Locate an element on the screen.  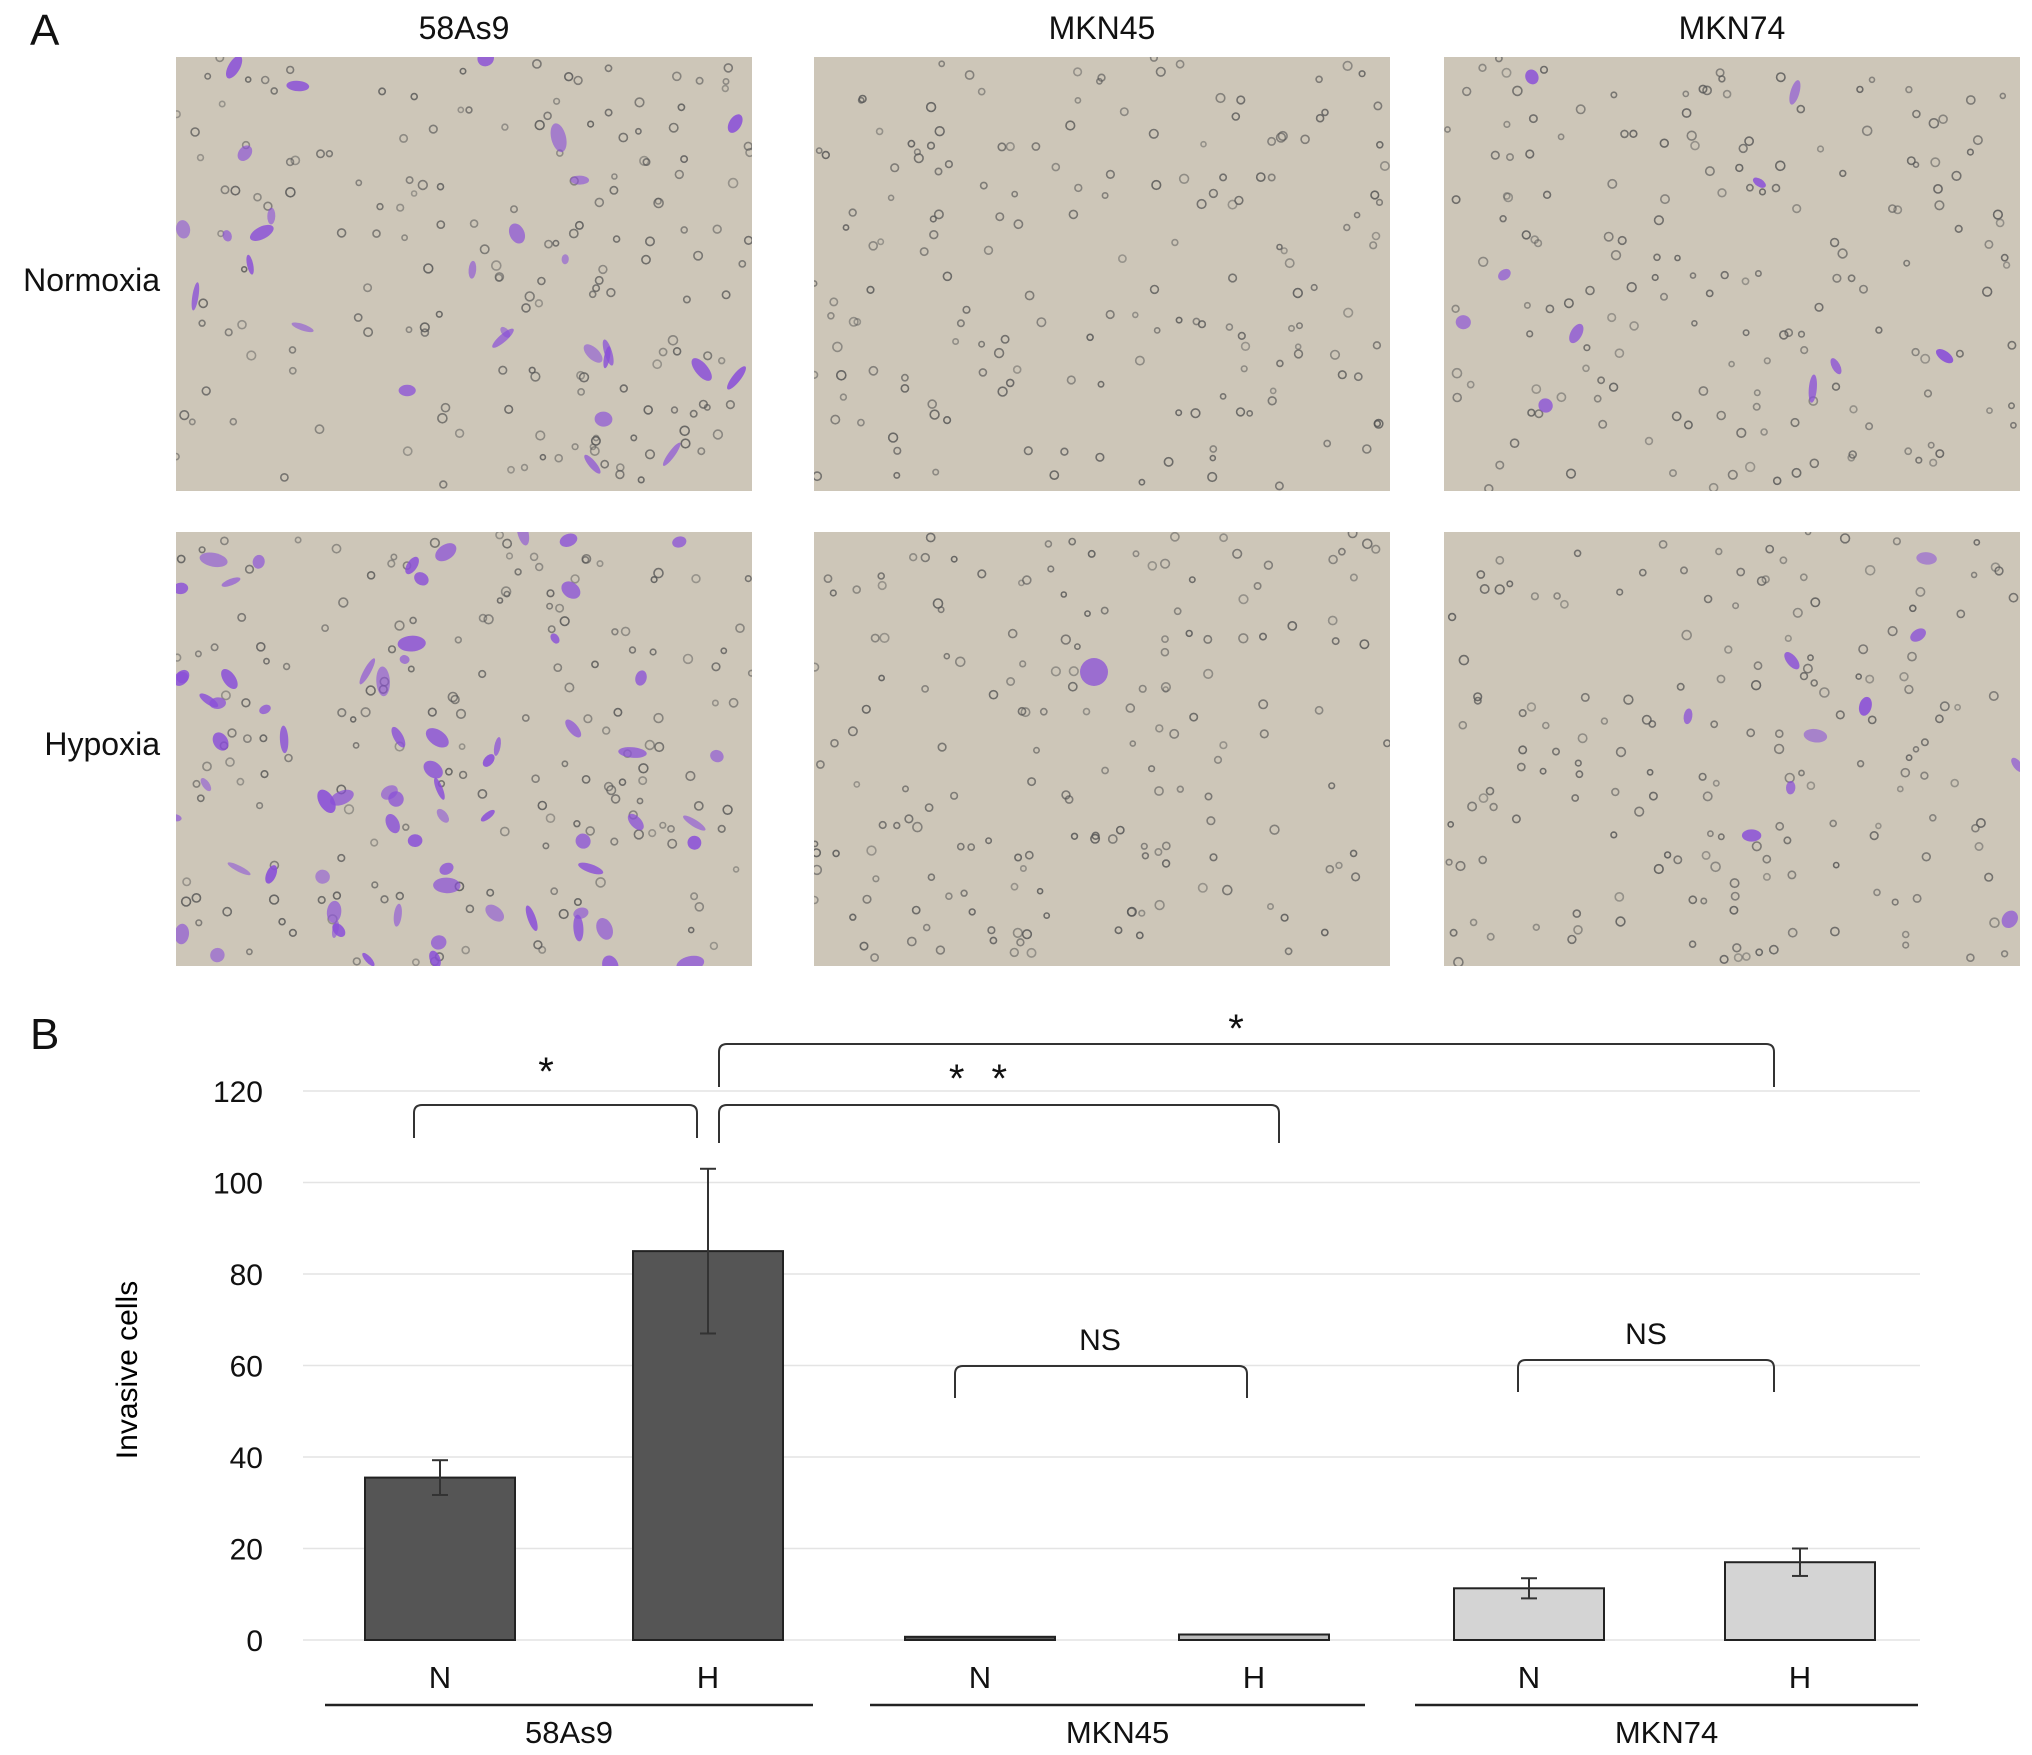
x-tick-label: N is located at coordinates (980, 1677).